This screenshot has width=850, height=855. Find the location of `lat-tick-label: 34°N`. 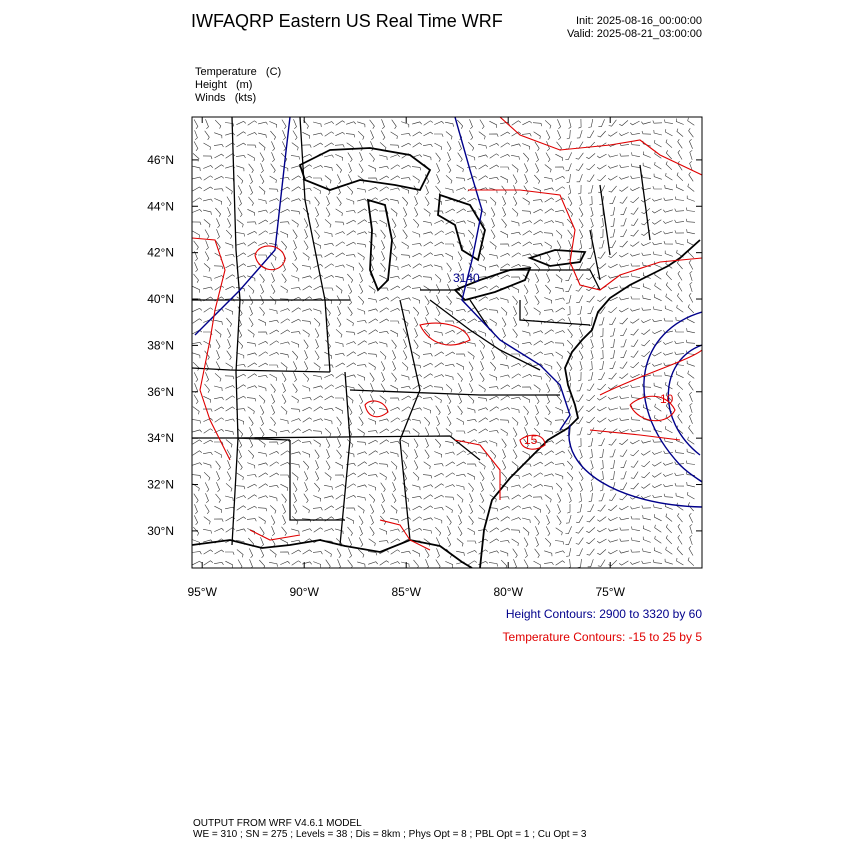

lat-tick-label: 34°N is located at coordinates (160, 438).